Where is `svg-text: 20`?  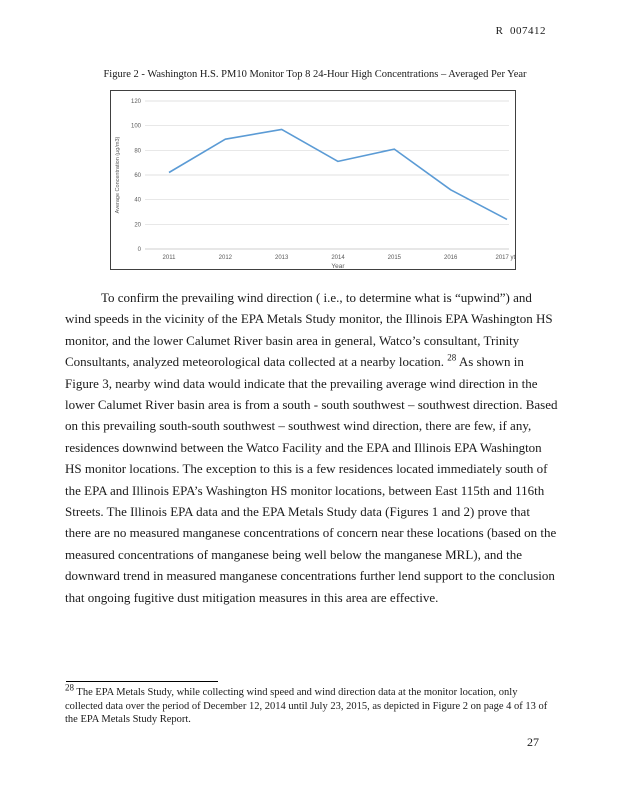
svg-text: 20 is located at coordinates (137, 225).